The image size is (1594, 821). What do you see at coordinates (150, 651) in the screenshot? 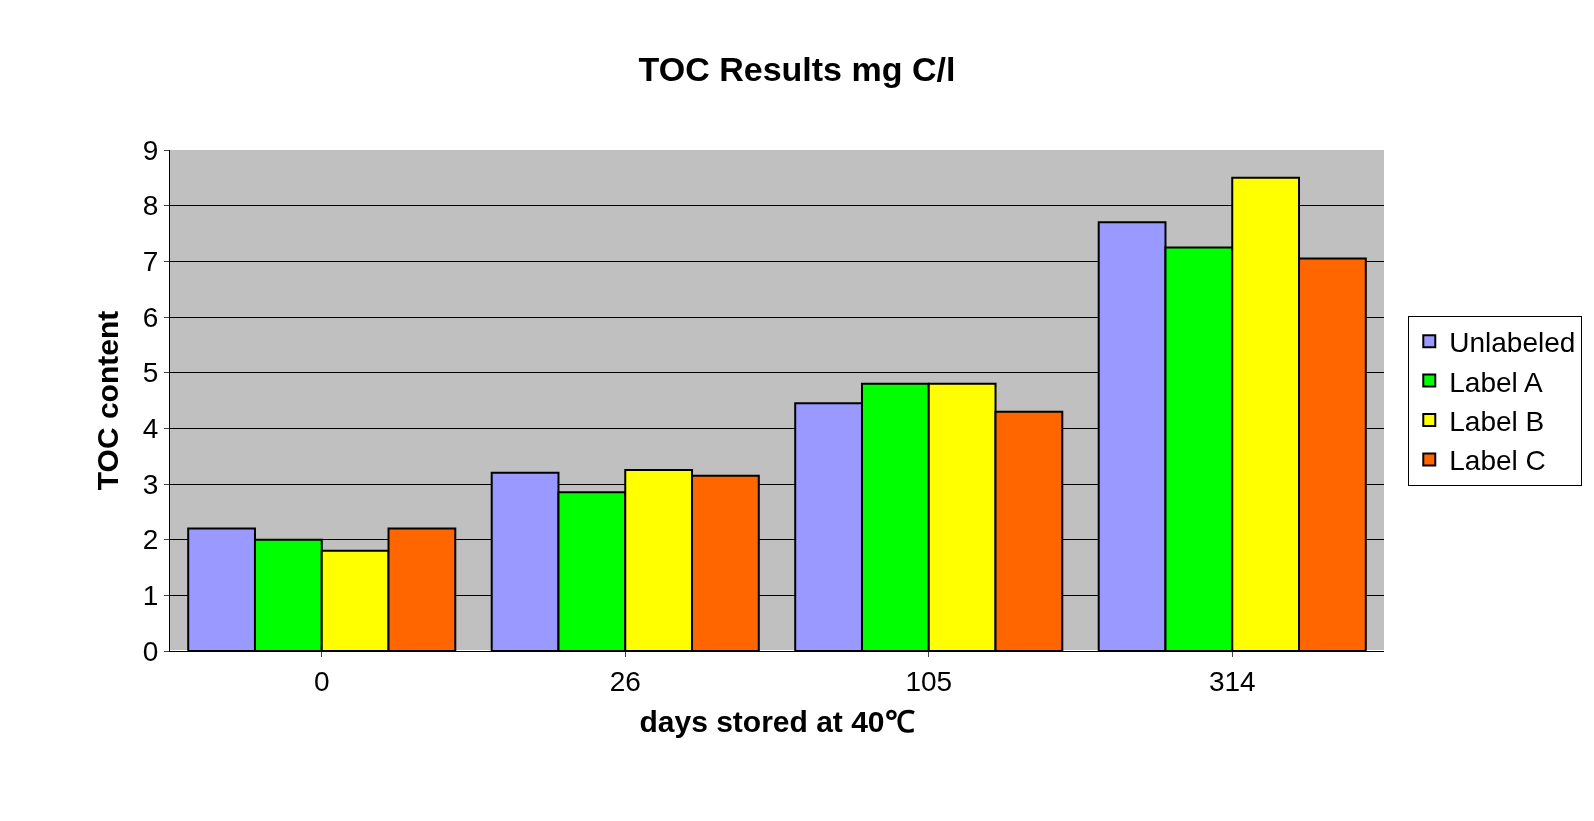
I see `y-tick-label: 0` at bounding box center [150, 651].